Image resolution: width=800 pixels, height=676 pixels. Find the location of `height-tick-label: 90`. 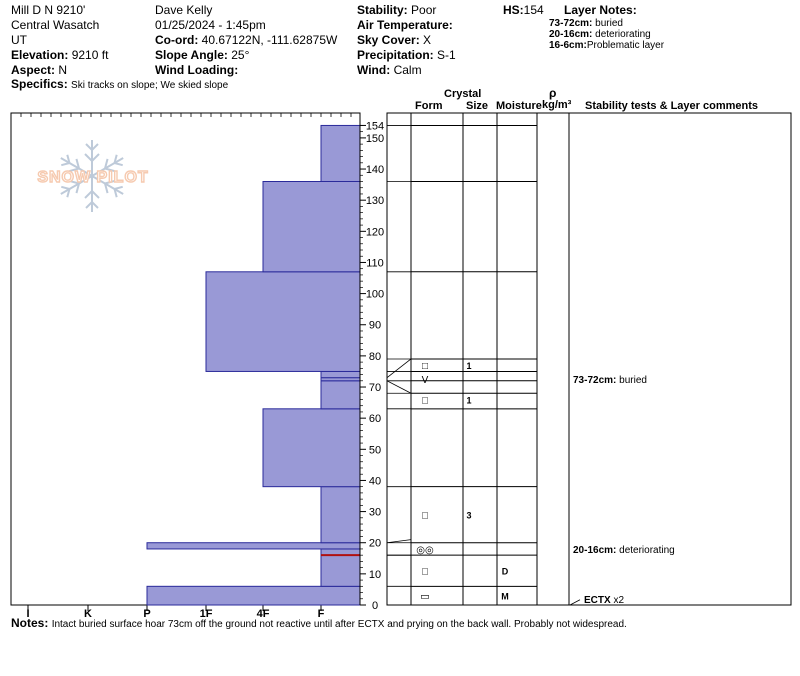

height-tick-label: 90 is located at coordinates (375, 326).